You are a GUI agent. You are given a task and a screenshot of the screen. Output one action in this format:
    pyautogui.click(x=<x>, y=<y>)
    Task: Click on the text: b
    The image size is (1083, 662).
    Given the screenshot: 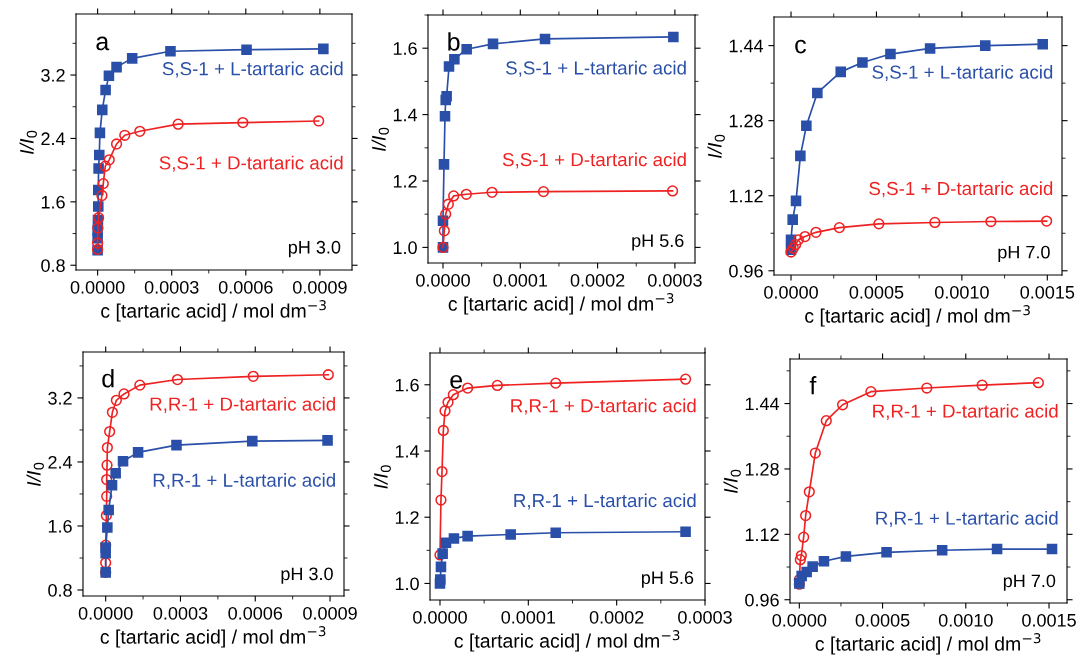 What is the action you would take?
    pyautogui.click(x=454, y=41)
    